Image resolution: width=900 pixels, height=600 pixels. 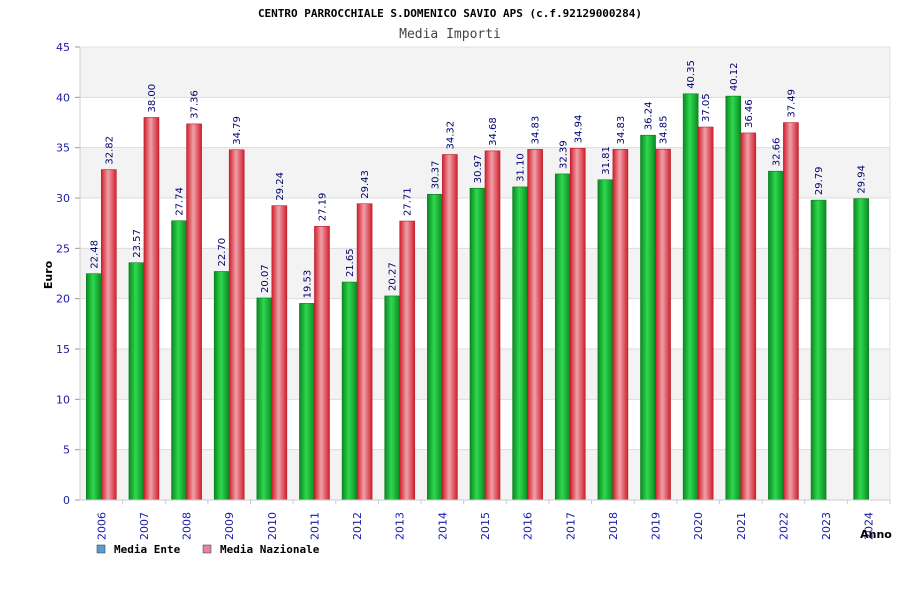 I want to click on x-tick-label: 2017, so click(x=570, y=526).